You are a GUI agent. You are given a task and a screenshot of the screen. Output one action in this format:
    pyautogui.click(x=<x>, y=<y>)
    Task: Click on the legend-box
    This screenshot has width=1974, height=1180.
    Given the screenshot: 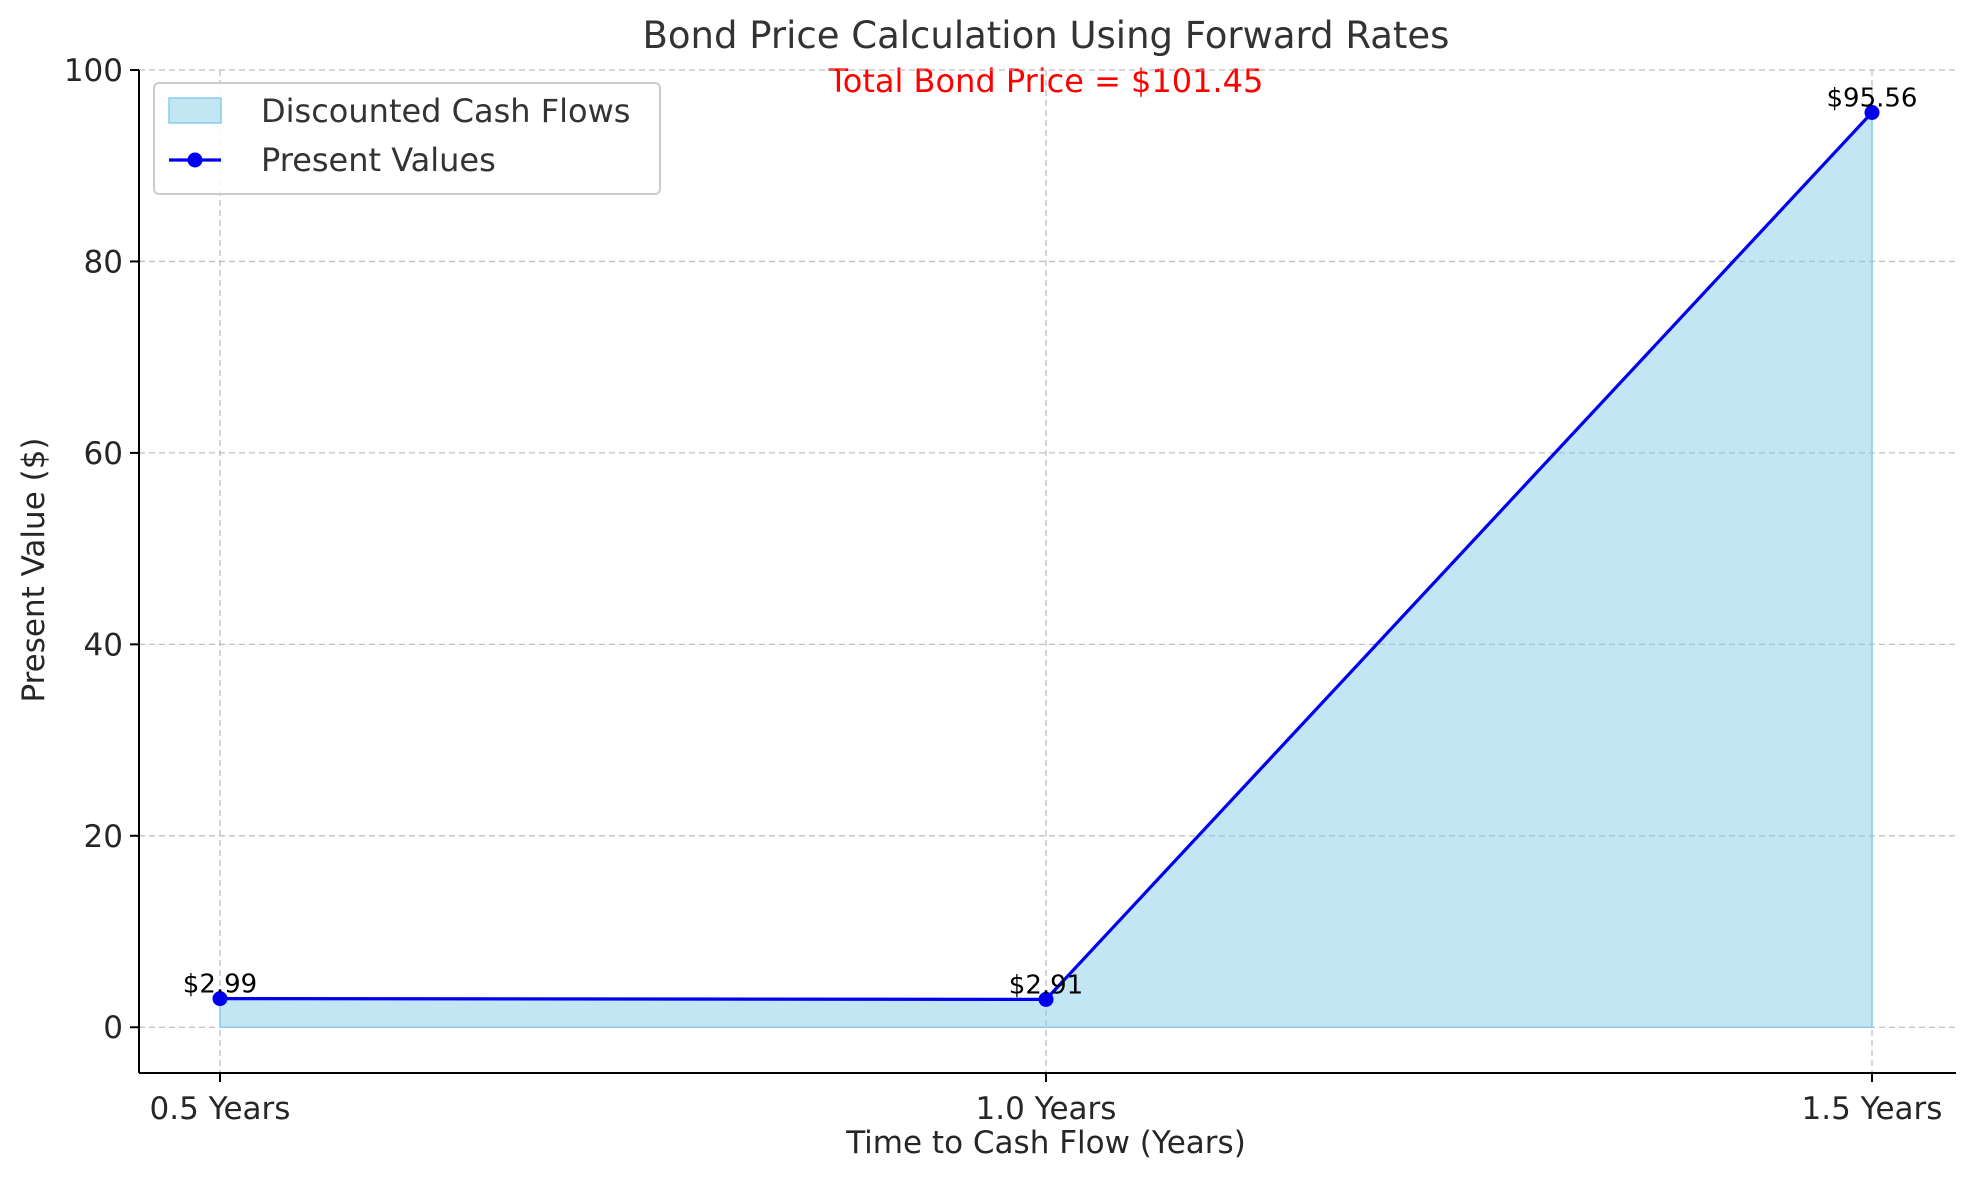 What is the action you would take?
    pyautogui.click(x=407, y=138)
    